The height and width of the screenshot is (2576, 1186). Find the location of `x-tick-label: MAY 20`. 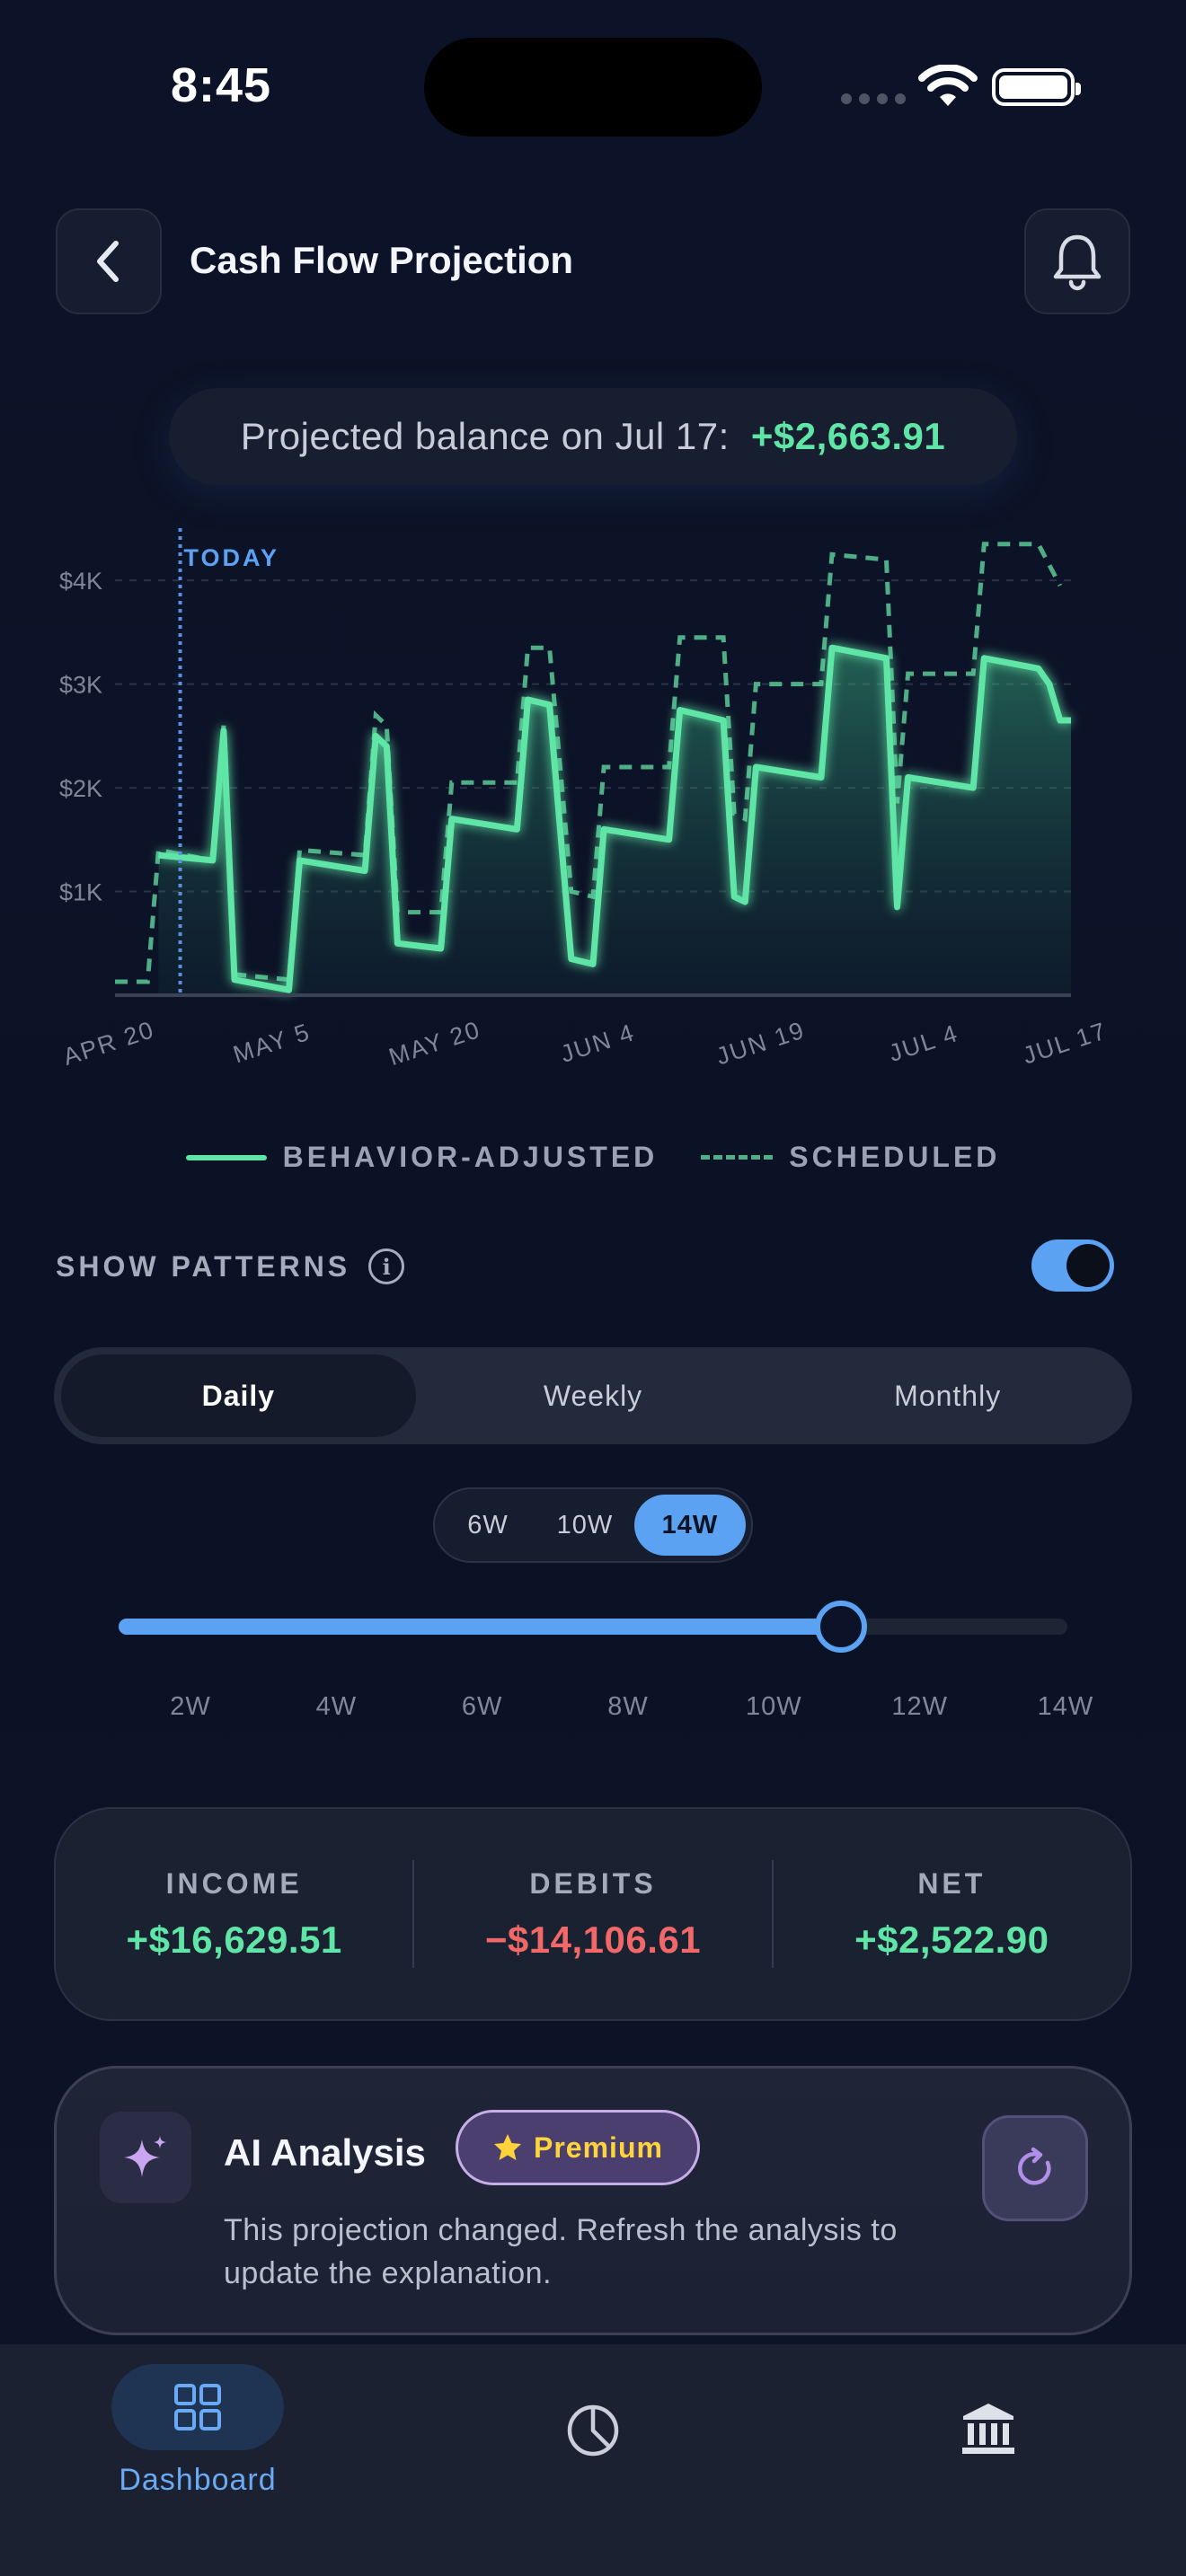

x-tick-label: MAY 20 is located at coordinates (434, 1043).